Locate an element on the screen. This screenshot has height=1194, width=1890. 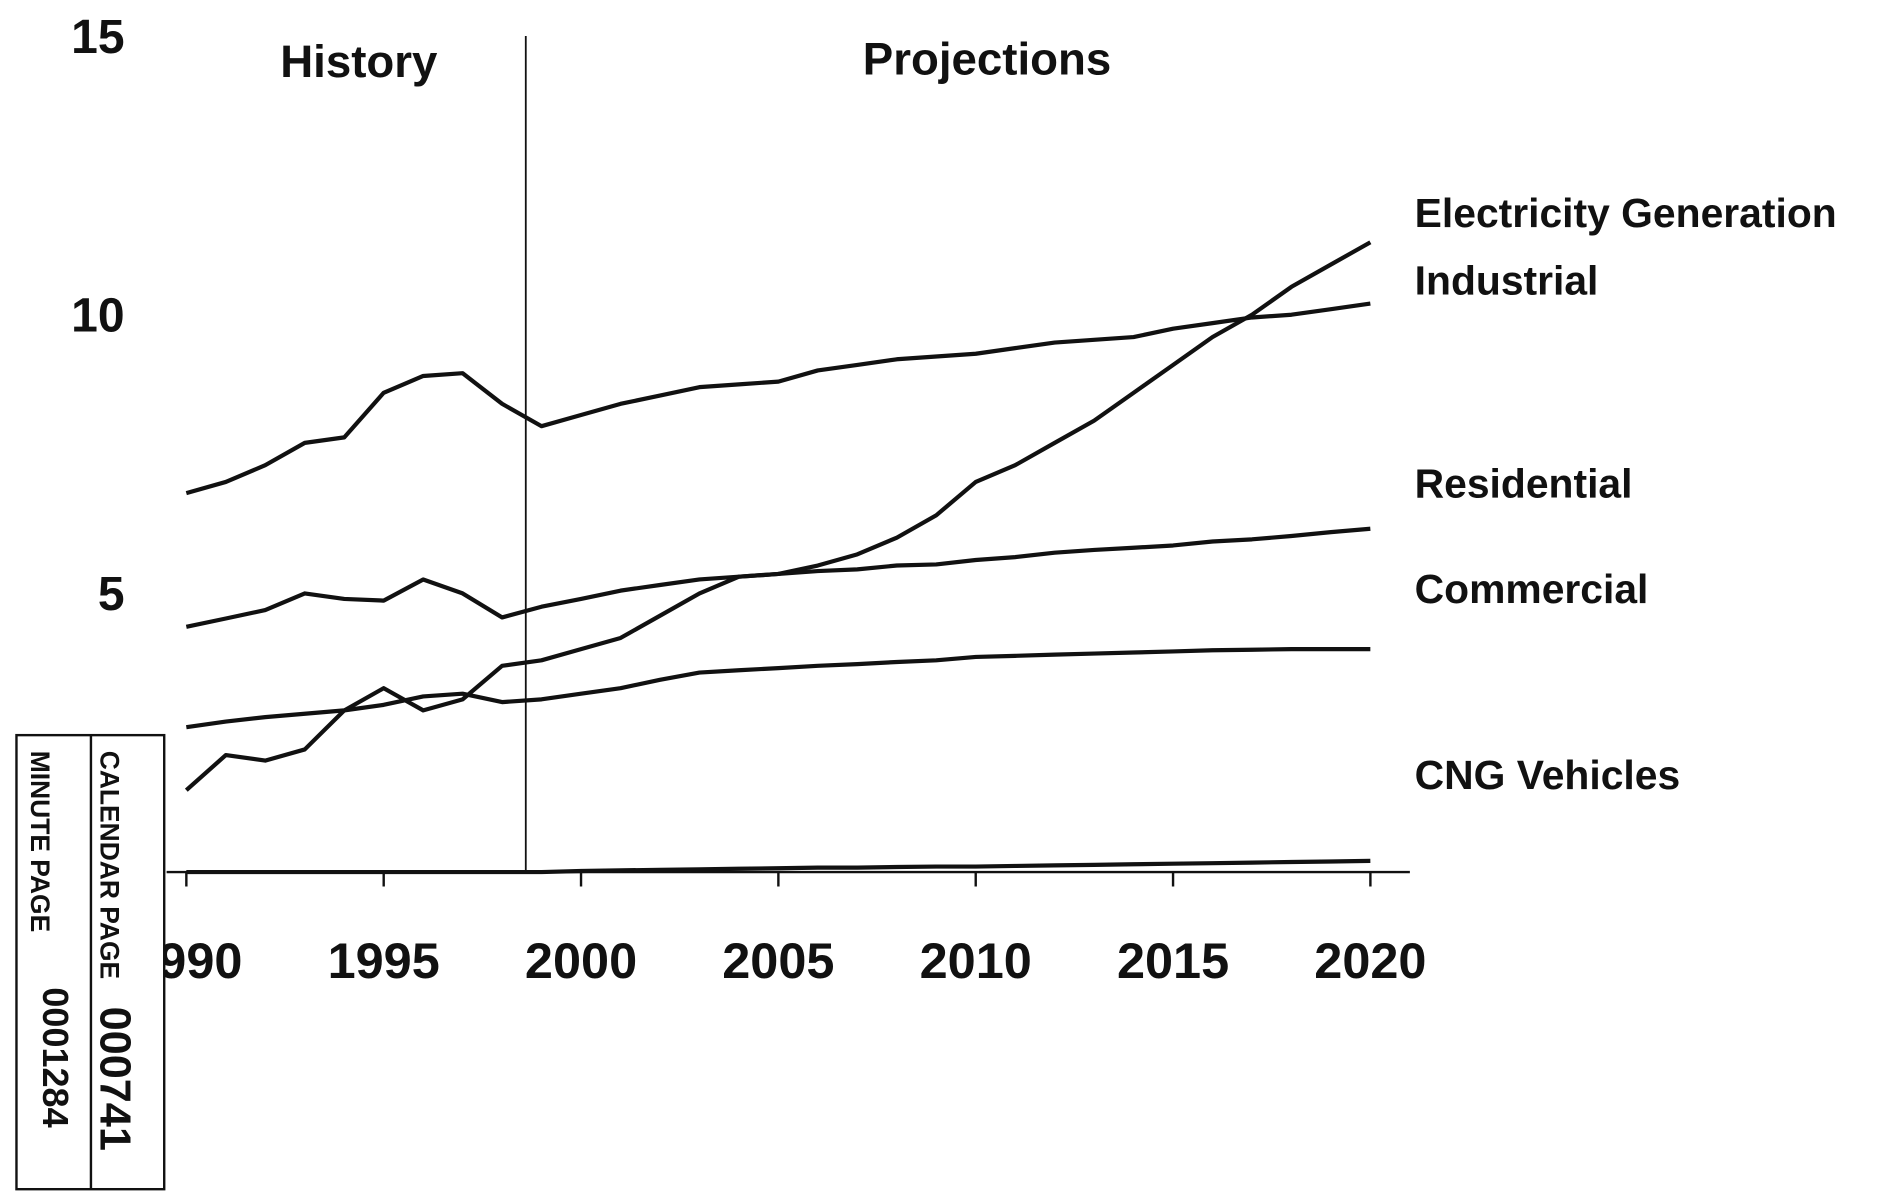
minute-label: MINUTE PAGE is located at coordinates (40, 841).